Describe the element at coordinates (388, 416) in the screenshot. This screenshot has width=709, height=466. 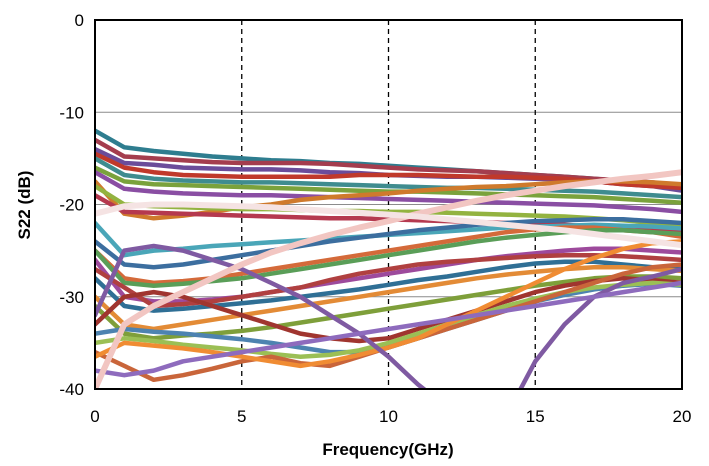
I see `x-tick-label: 10` at that location.